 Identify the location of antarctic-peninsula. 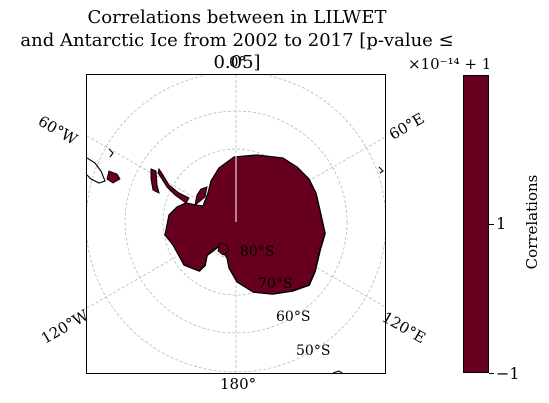
(179, 187).